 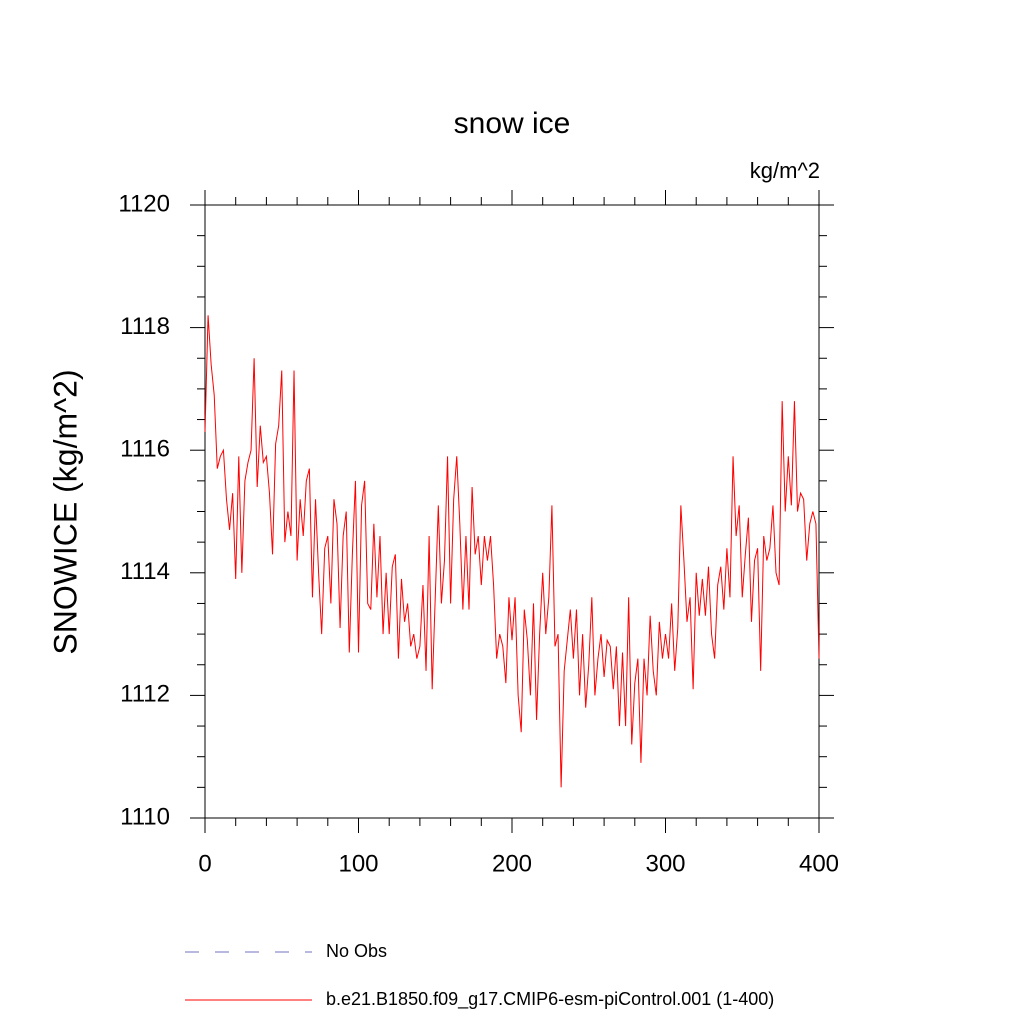 What do you see at coordinates (512, 863) in the screenshot?
I see `x-tick-label: 200` at bounding box center [512, 863].